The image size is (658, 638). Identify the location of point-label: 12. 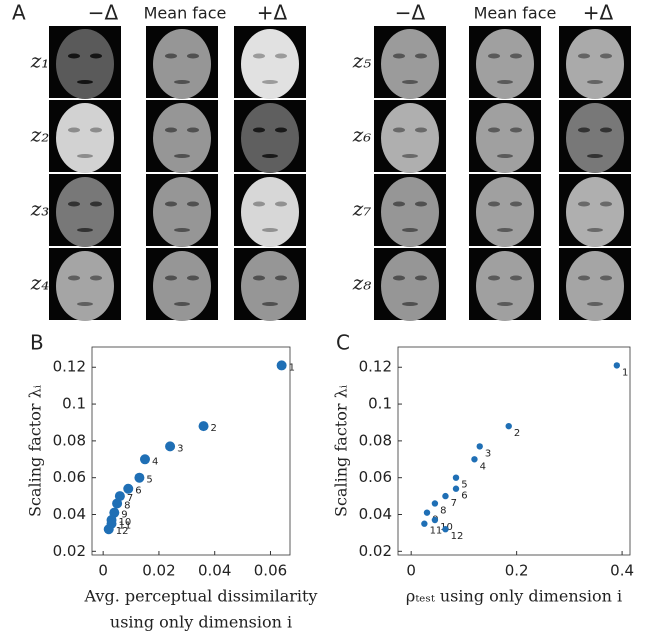
(122, 531).